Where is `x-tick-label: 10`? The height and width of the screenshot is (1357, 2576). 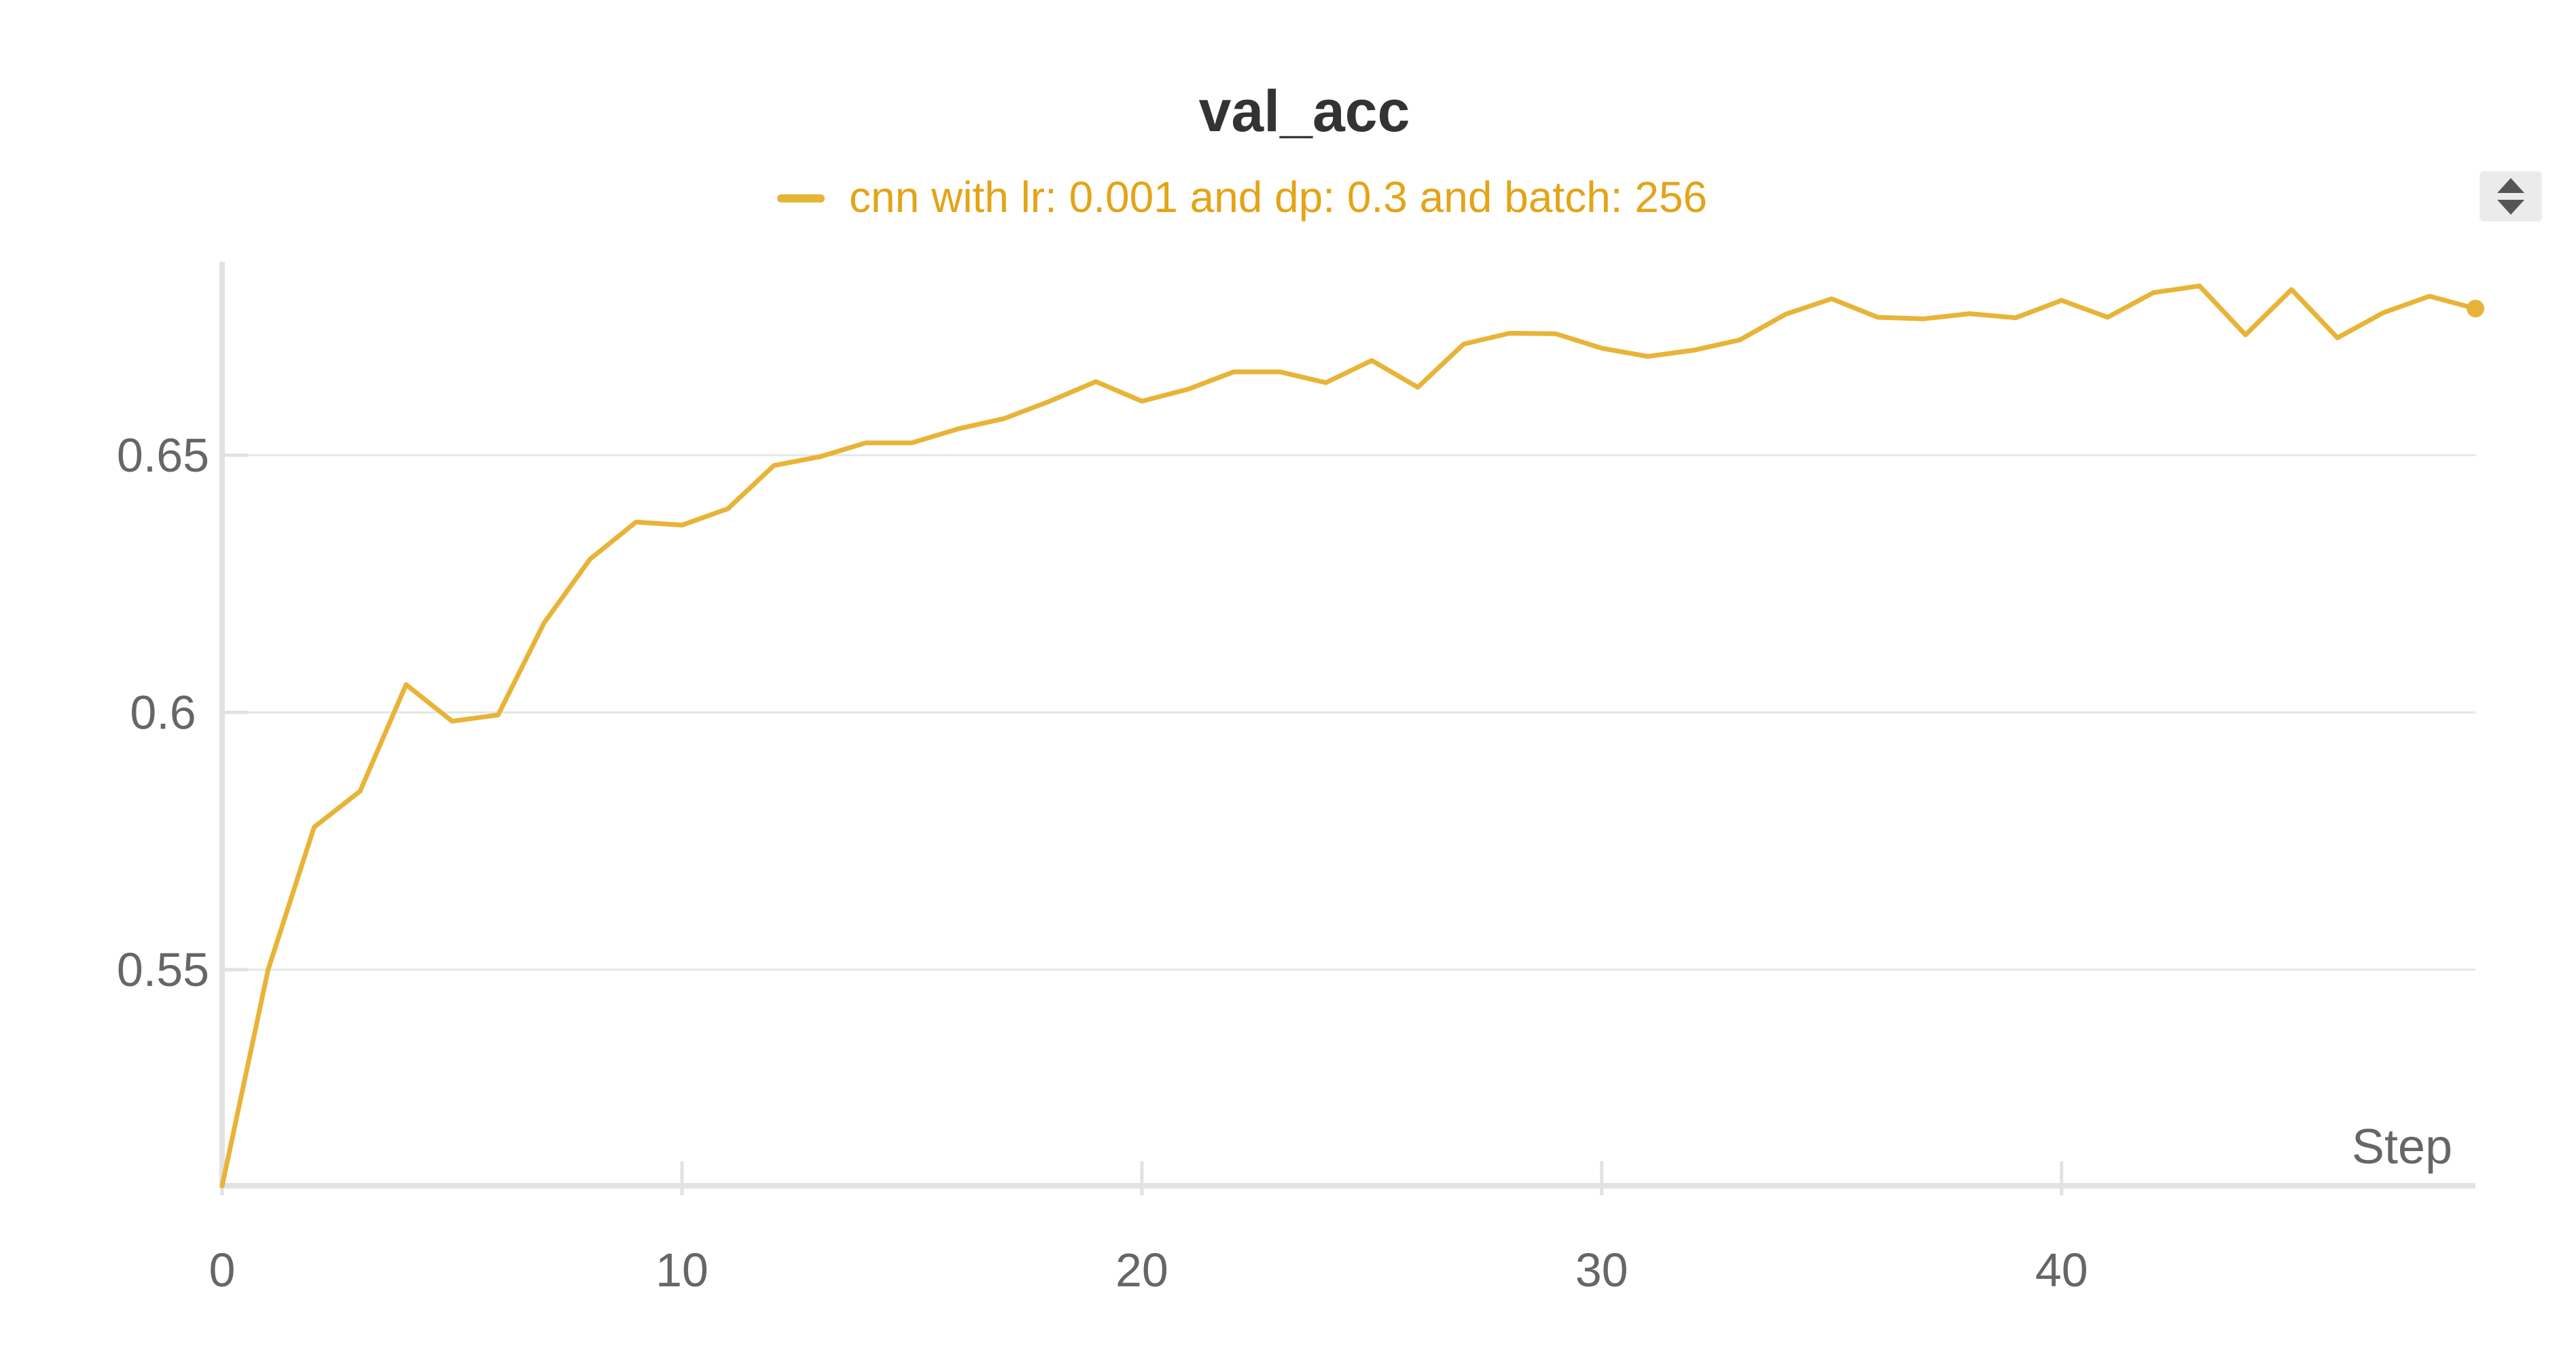 x-tick-label: 10 is located at coordinates (682, 1270).